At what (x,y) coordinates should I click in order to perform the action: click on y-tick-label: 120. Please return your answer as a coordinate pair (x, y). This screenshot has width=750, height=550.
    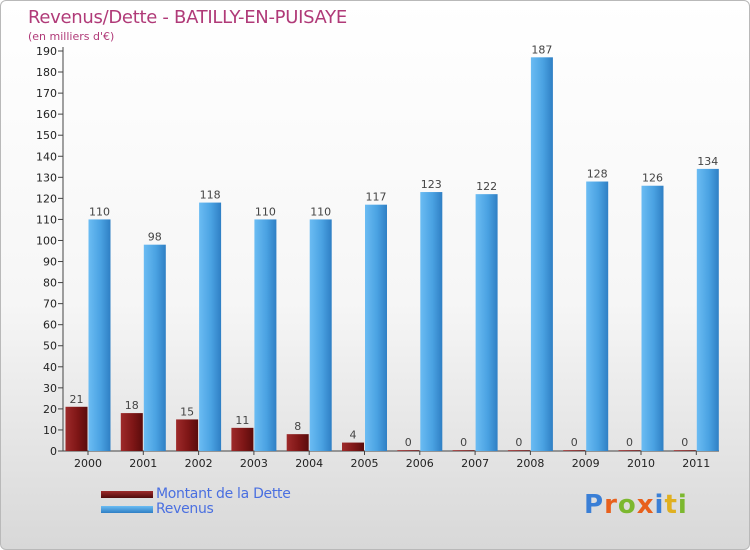
    Looking at the image, I should click on (46, 198).